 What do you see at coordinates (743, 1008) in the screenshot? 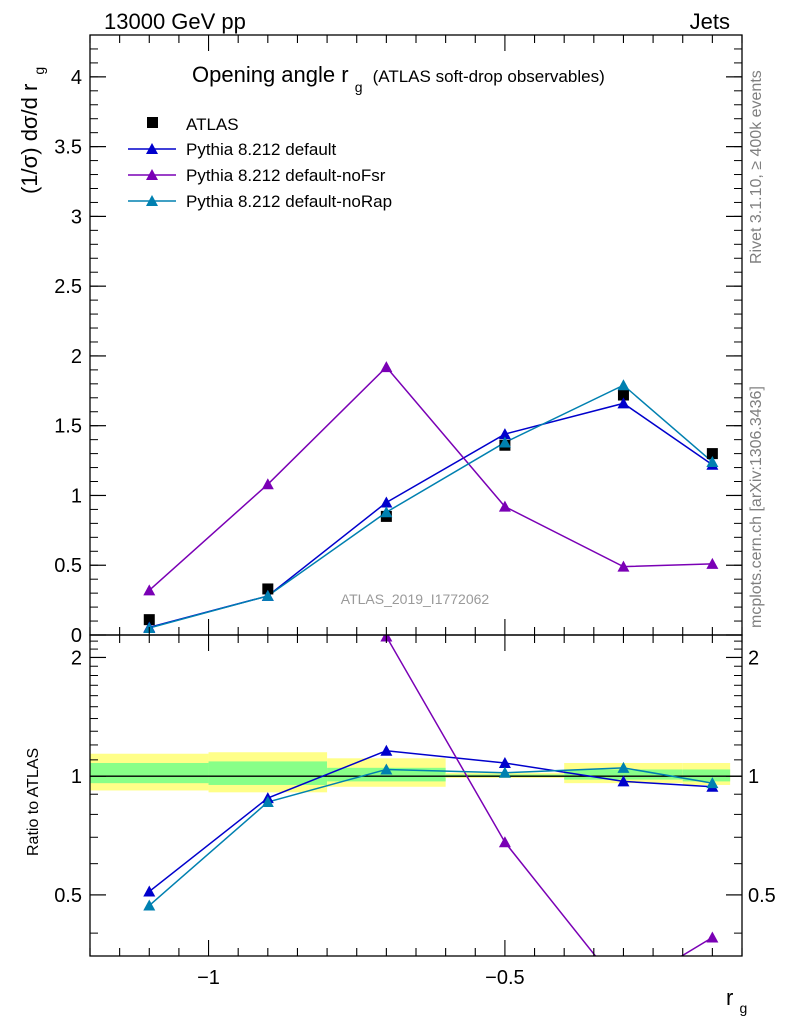
I see `xlabel-sub: g` at bounding box center [743, 1008].